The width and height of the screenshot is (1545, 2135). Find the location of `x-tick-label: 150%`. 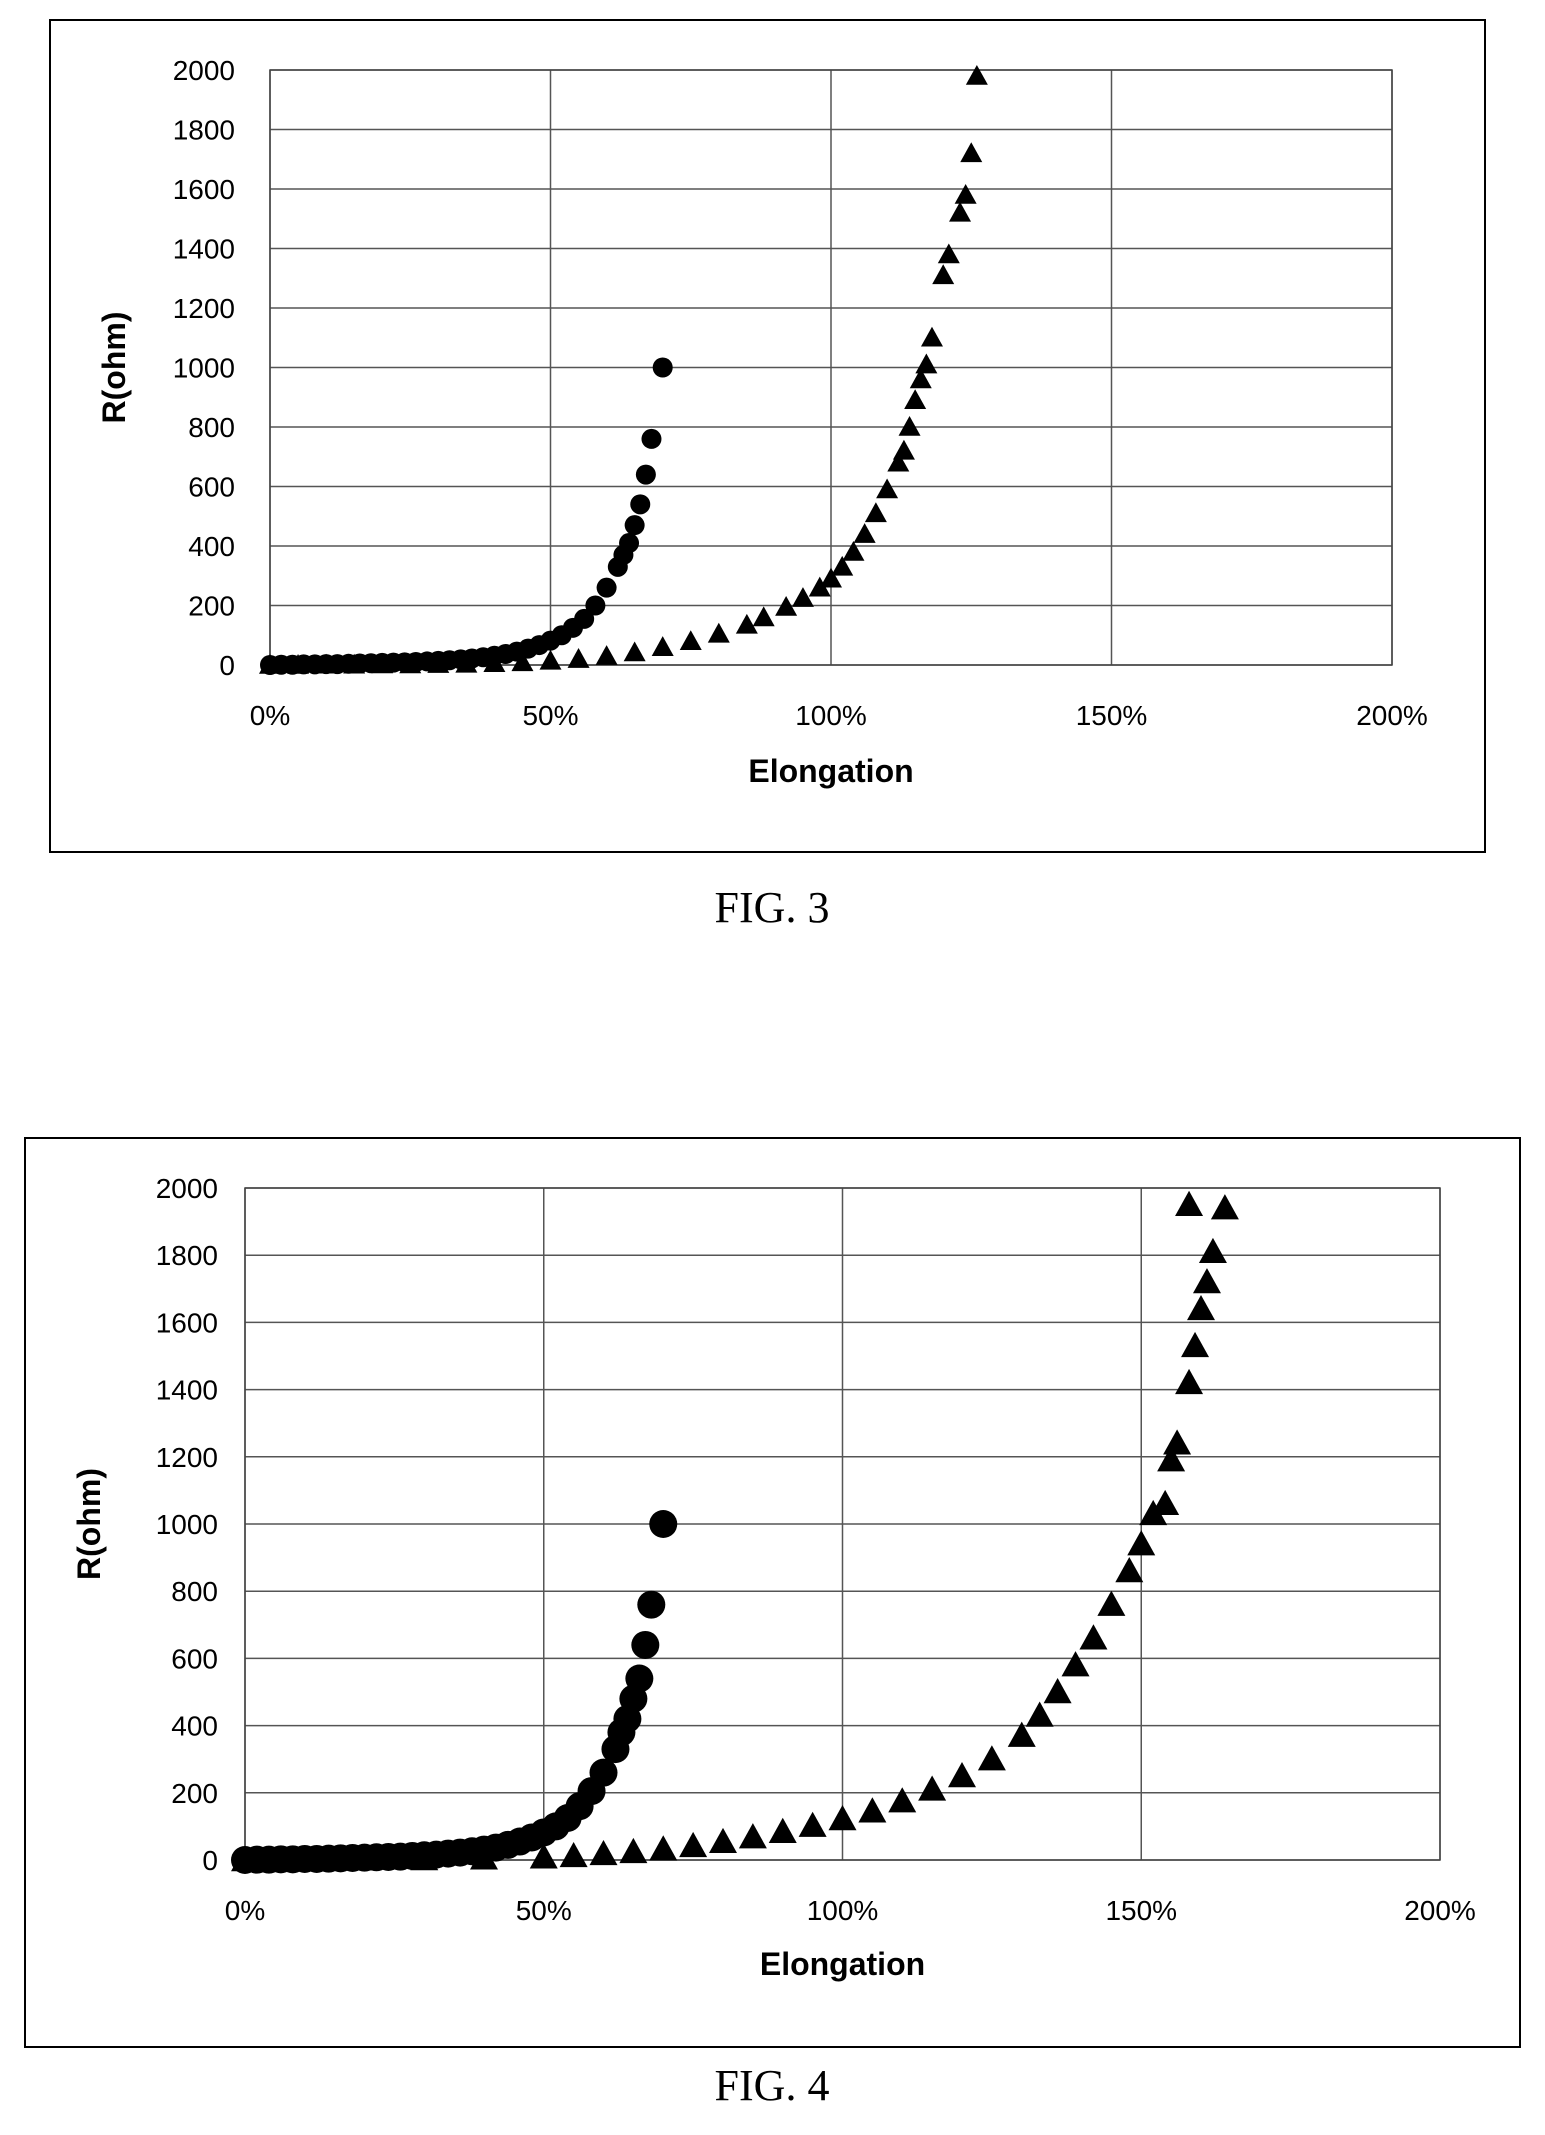

x-tick-label: 150% is located at coordinates (1141, 1910).